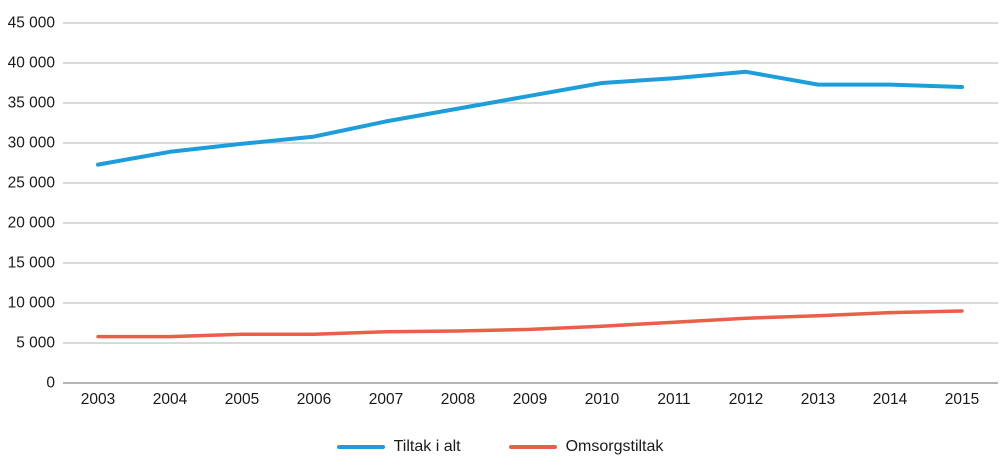  Describe the element at coordinates (32, 263) in the screenshot. I see `y-tick-label: 15 000` at that location.